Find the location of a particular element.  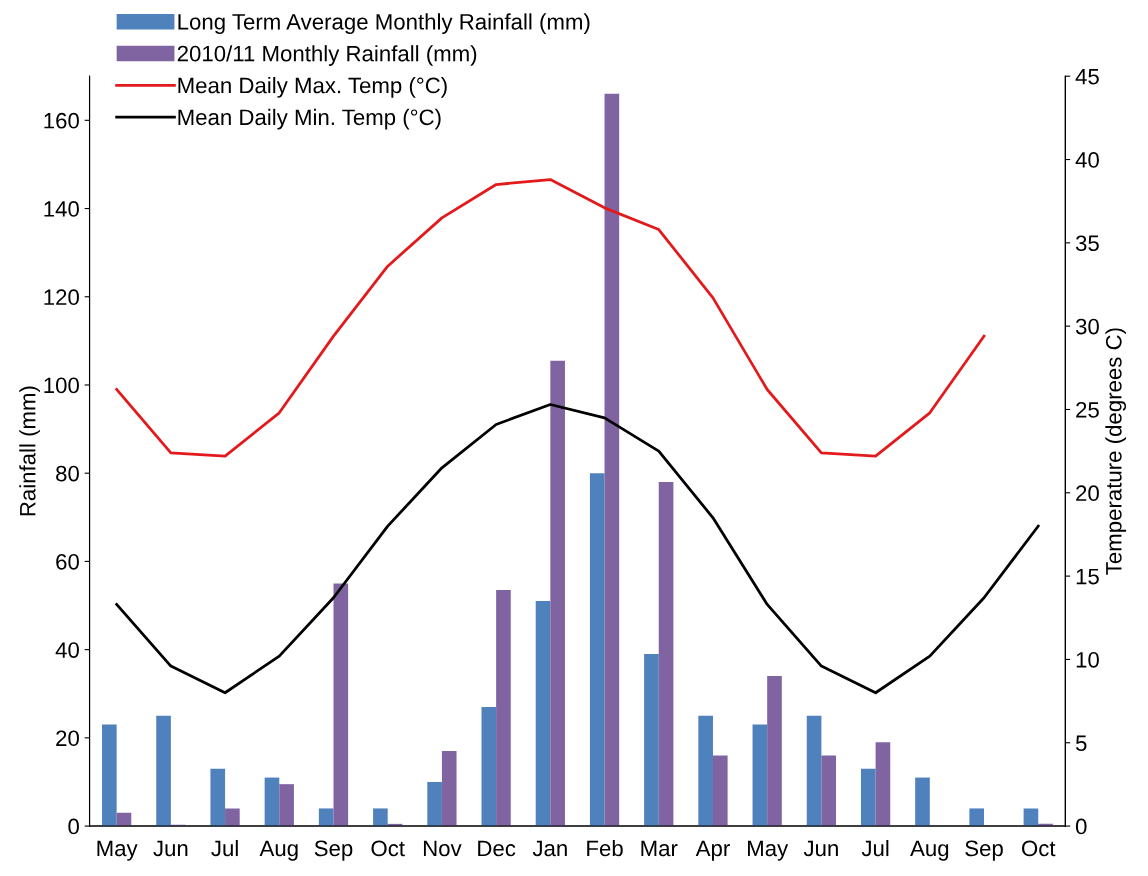

y2-tick-label: 40 is located at coordinates (1087, 160).